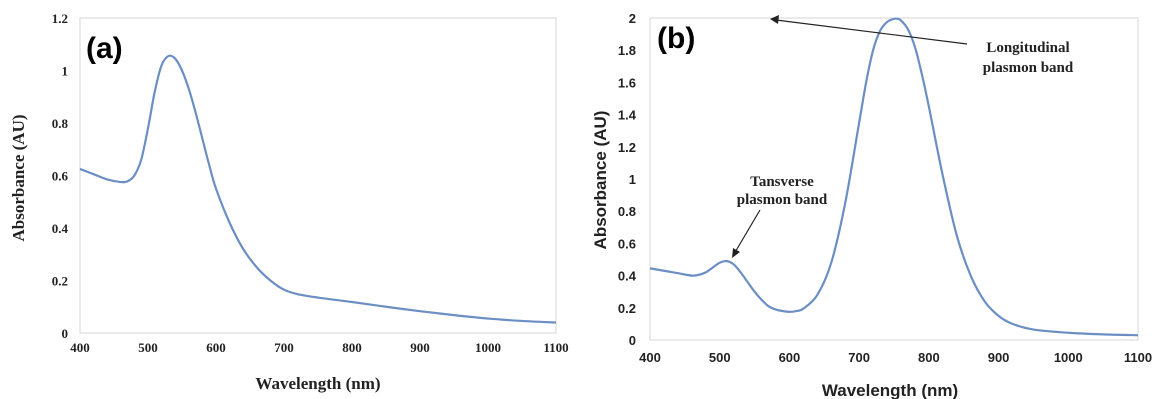  Describe the element at coordinates (627, 50) in the screenshot. I see `y-tick-label: 1.8` at that location.